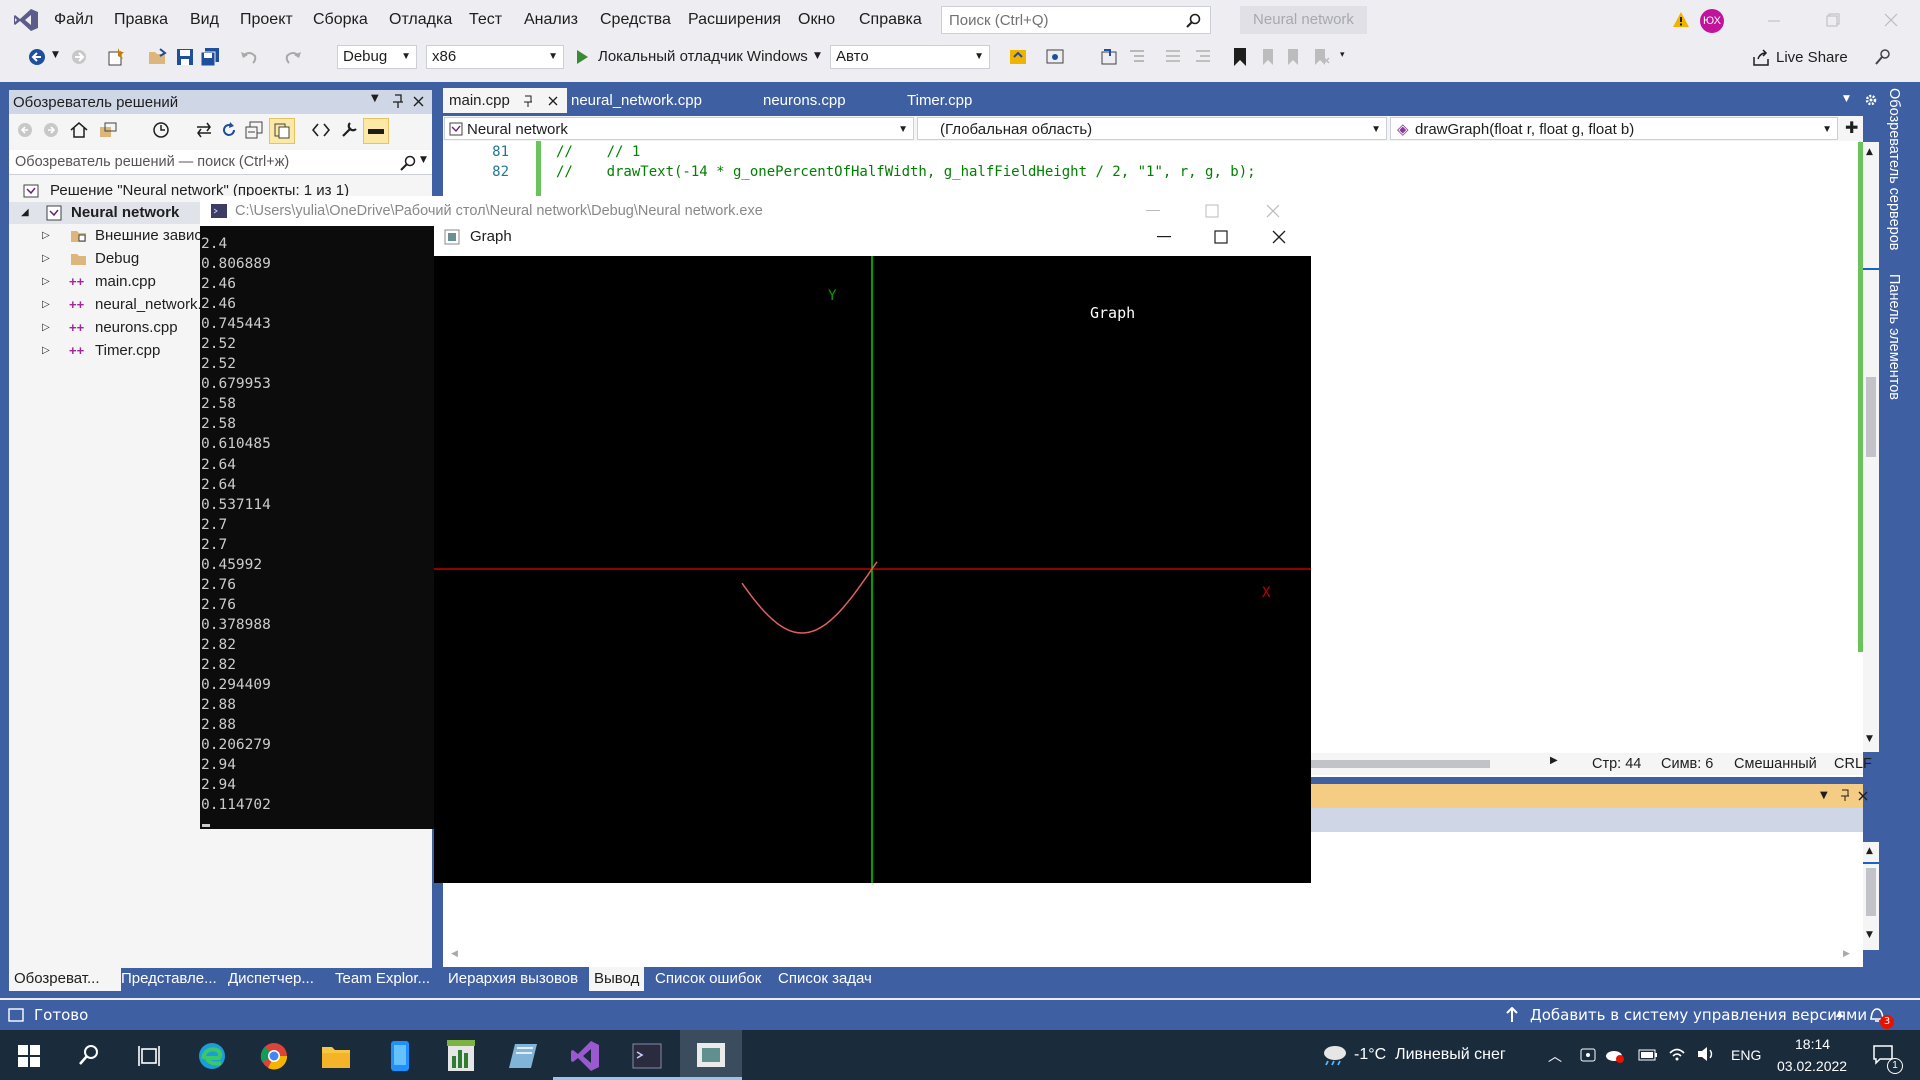  Describe the element at coordinates (1615, 1055) in the screenshot. I see `onedrive-error-icon` at that location.